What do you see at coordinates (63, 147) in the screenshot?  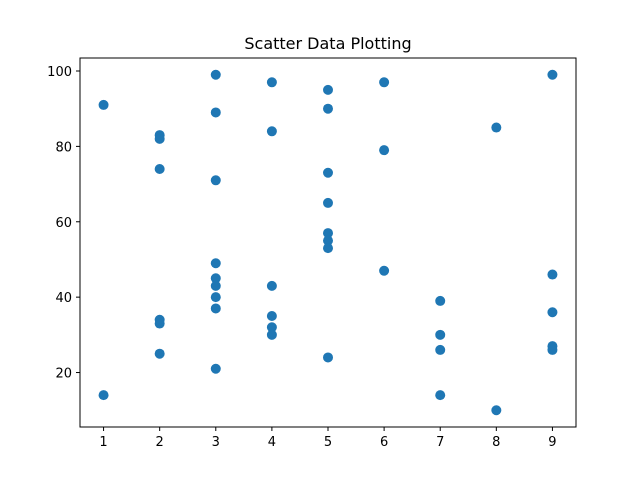 I see `y-tick-label: 80` at bounding box center [63, 147].